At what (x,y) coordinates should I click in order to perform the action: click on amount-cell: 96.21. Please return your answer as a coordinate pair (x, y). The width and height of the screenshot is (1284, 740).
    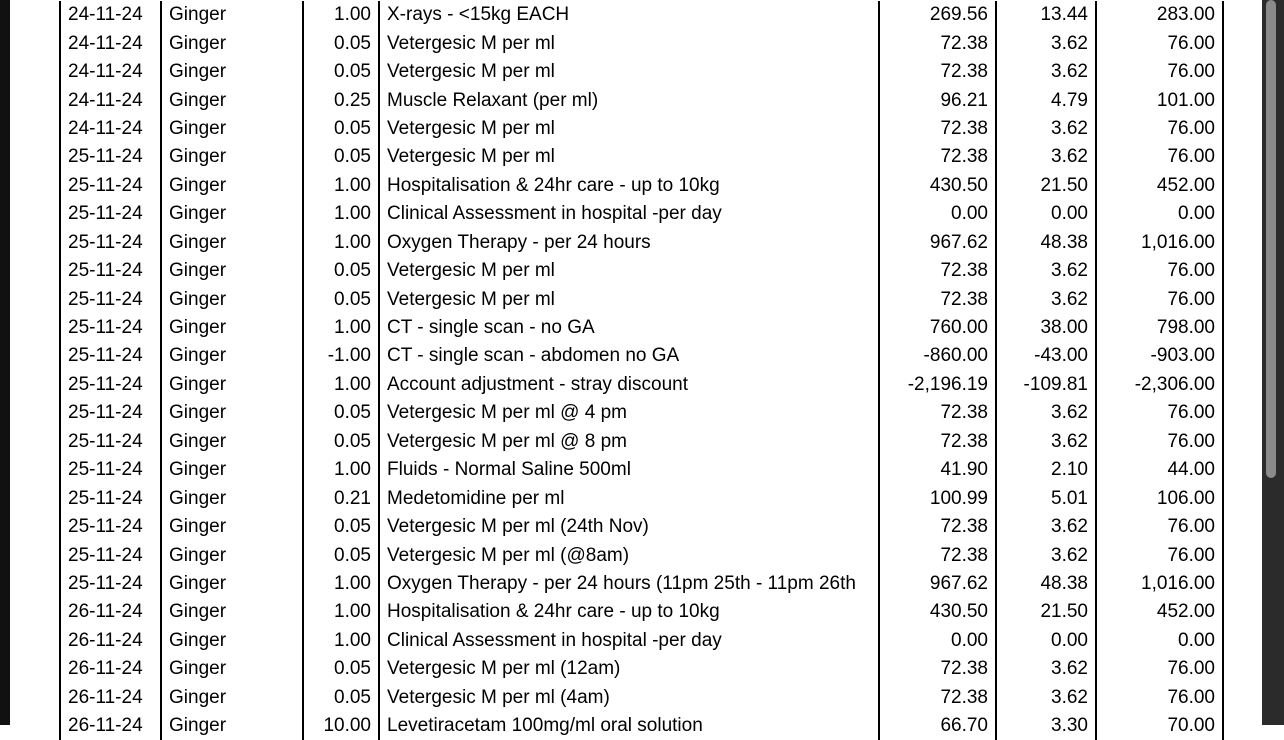
    Looking at the image, I should click on (937, 100).